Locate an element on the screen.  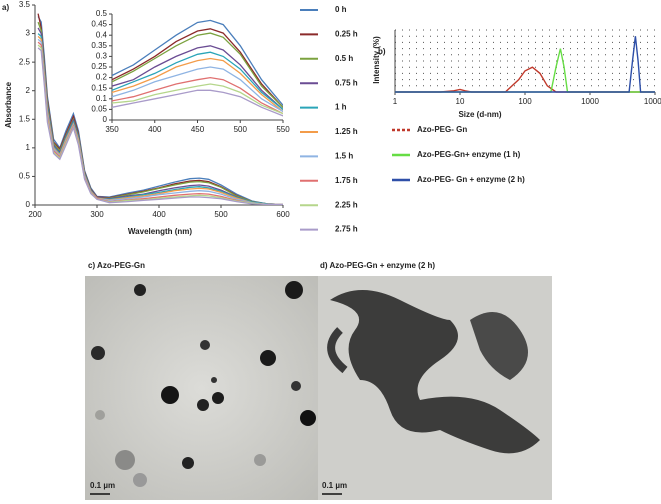
x-tick-label: 10 is located at coordinates (460, 101).